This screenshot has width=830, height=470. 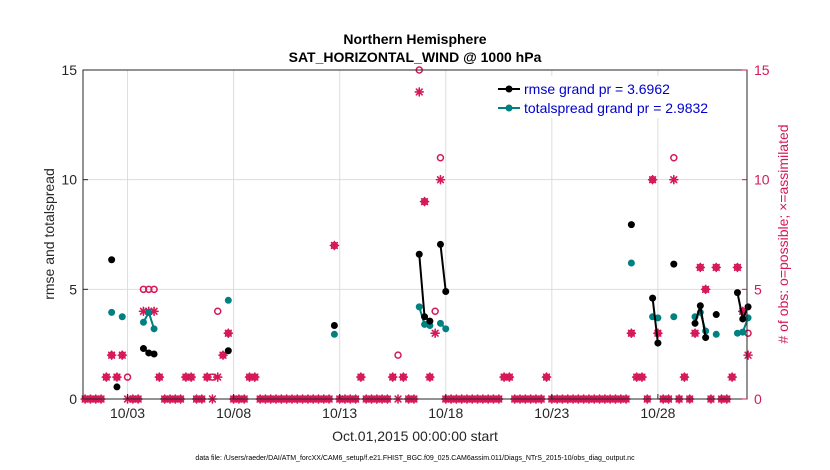 I want to click on chart-title-line2: SAT_HORIZONTAL_WIND @ 1000 hPa, so click(x=415, y=57).